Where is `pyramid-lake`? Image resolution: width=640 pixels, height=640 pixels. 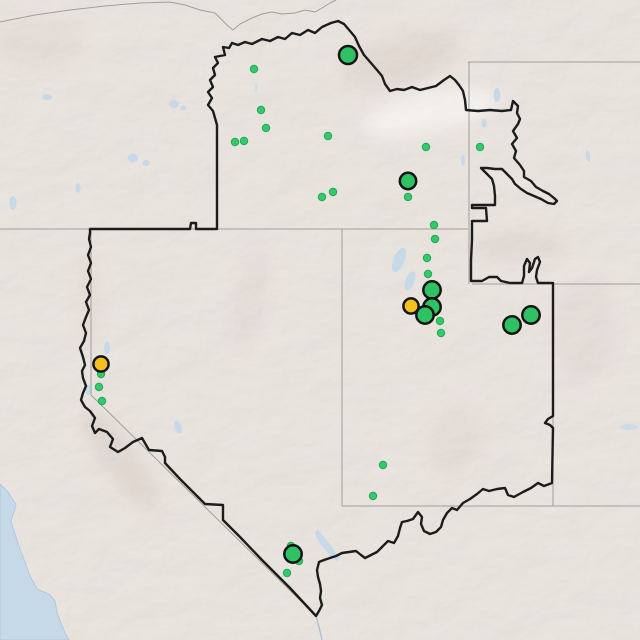 pyramid-lake is located at coordinates (107, 348).